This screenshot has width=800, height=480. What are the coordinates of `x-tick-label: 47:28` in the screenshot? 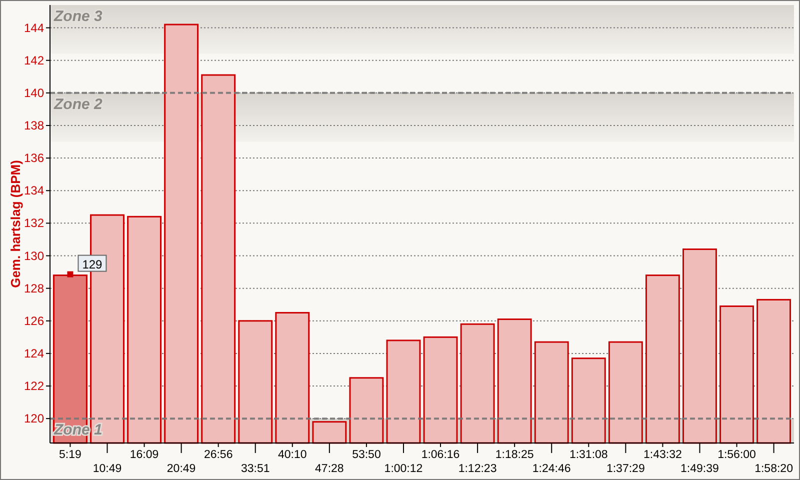 It's located at (329, 469).